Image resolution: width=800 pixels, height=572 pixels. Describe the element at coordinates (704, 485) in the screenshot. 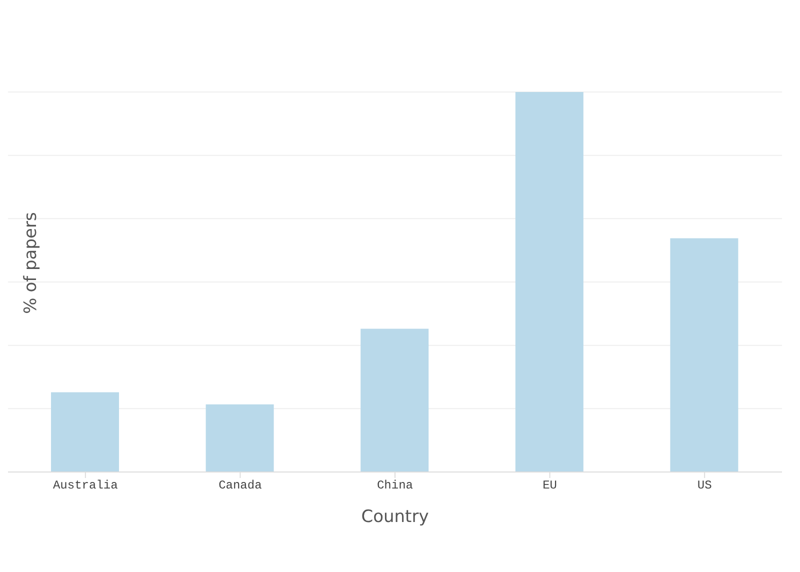

I see `x-tick-label: US` at that location.